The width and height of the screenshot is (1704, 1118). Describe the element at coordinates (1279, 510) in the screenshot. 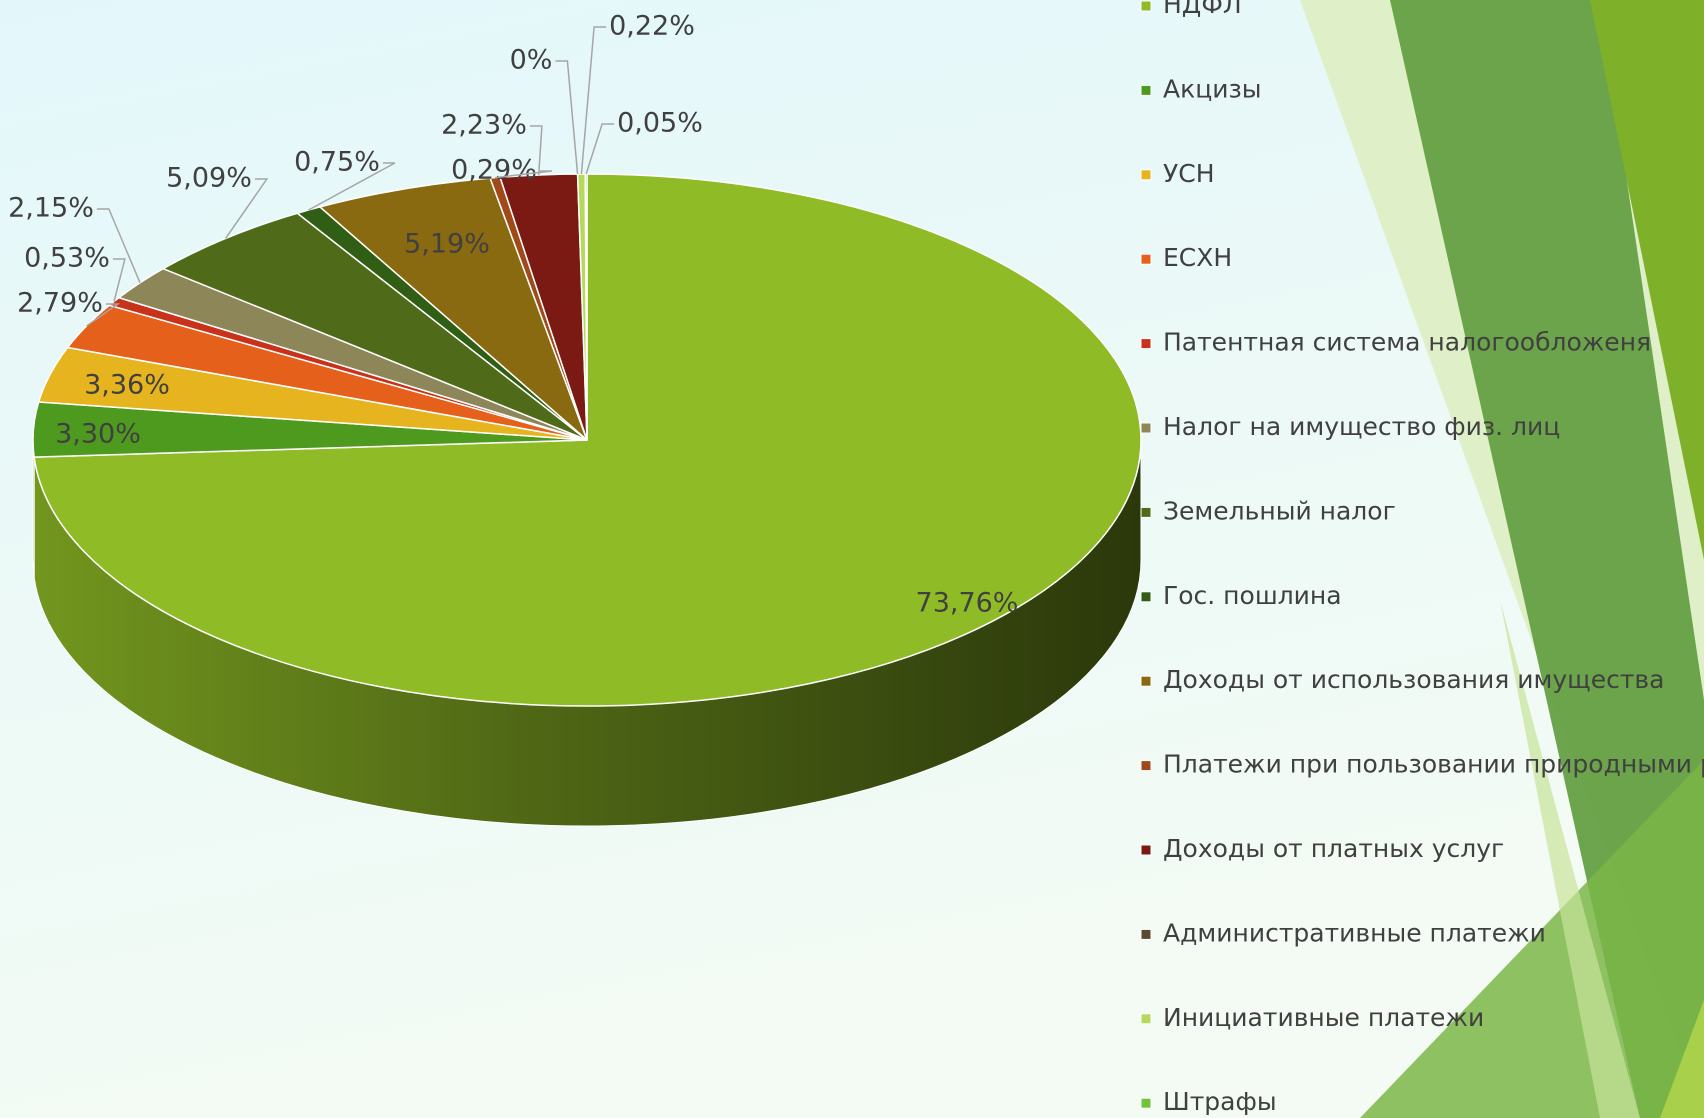

I see `legend-label: Земельный налог` at that location.